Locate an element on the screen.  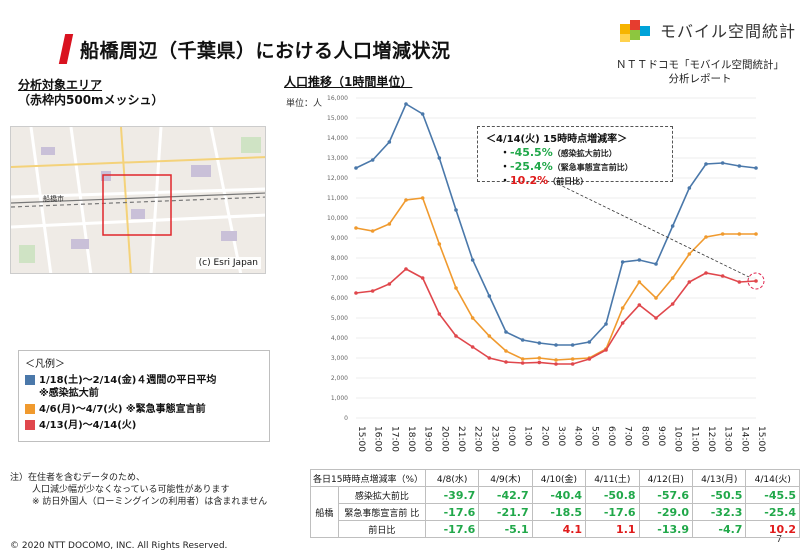
y-tick-label: 0 is located at coordinates (346, 418).